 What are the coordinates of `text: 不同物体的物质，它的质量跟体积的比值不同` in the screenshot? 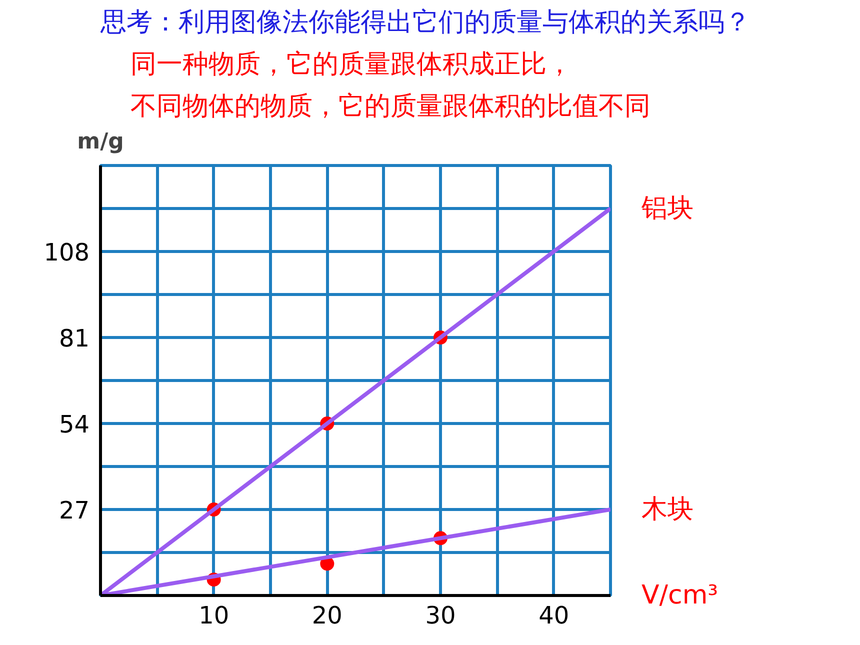 It's located at (390, 107).